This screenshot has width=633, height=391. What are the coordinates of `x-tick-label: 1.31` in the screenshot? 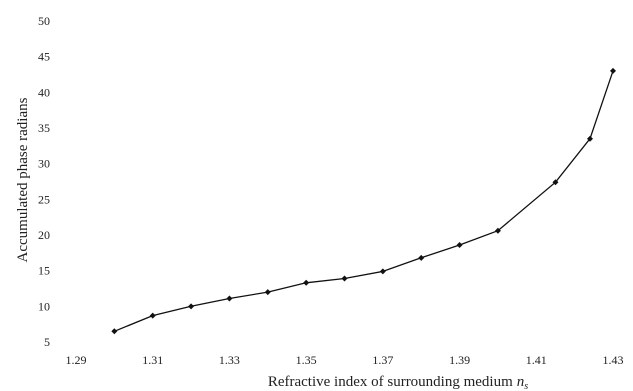 It's located at (152, 360).